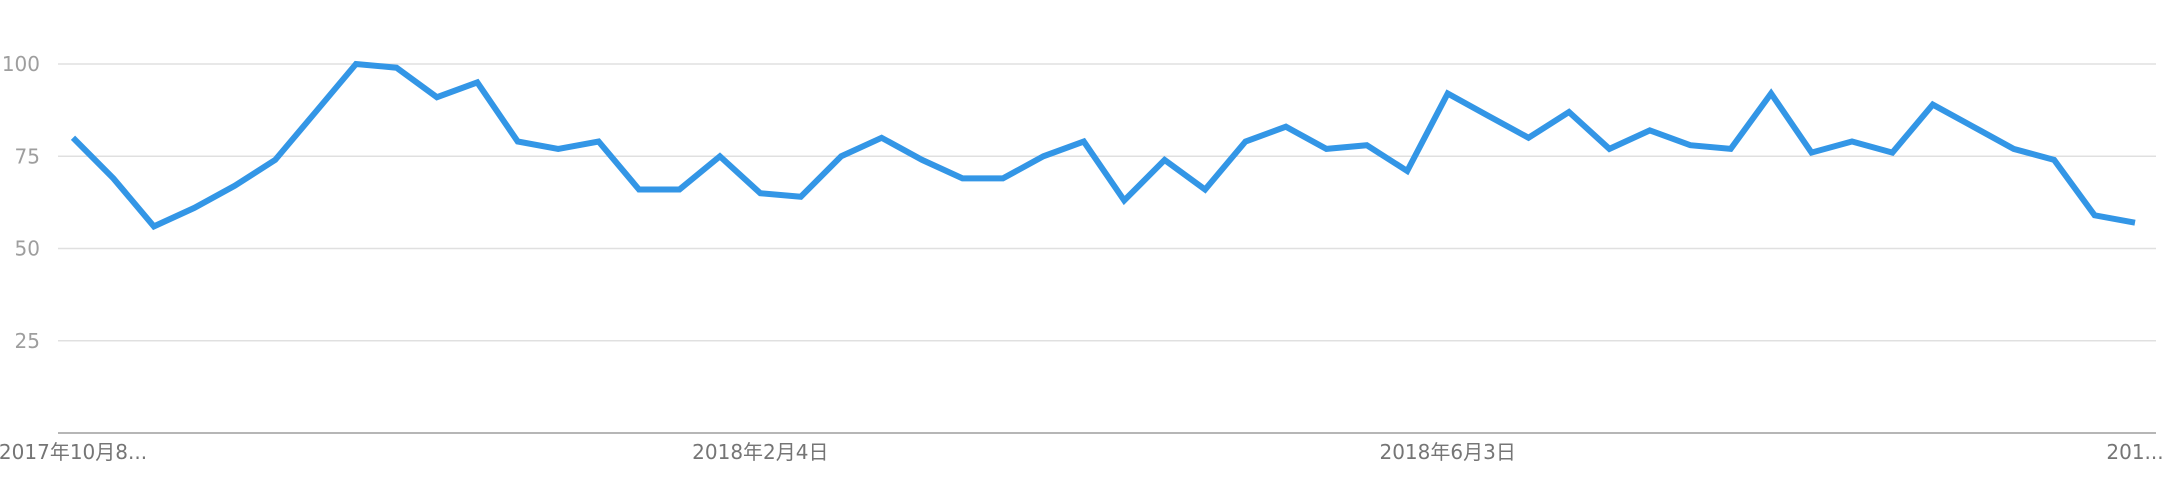 Image resolution: width=2166 pixels, height=480 pixels. I want to click on y-axis-labels: 25 50 75 100, so click(21, 202).